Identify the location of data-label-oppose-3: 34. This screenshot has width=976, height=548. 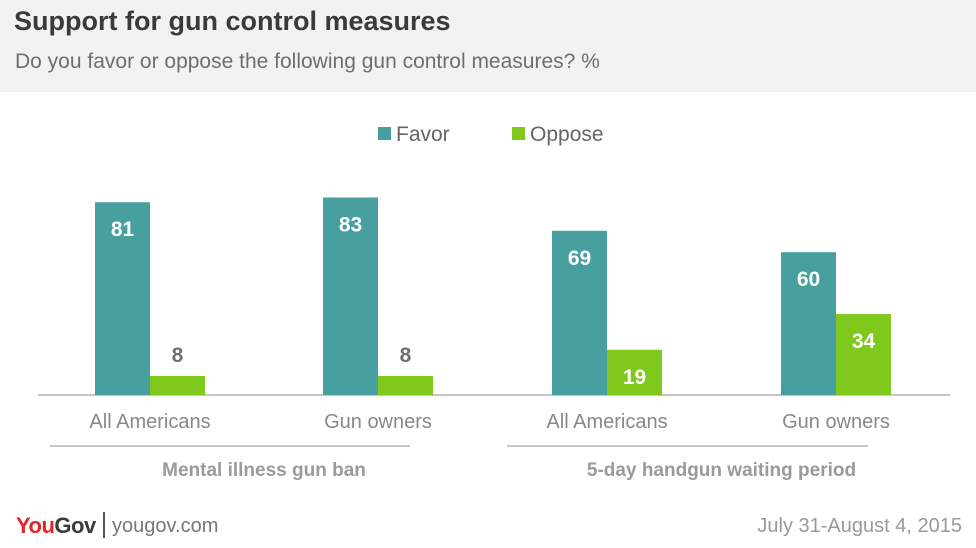
(864, 341).